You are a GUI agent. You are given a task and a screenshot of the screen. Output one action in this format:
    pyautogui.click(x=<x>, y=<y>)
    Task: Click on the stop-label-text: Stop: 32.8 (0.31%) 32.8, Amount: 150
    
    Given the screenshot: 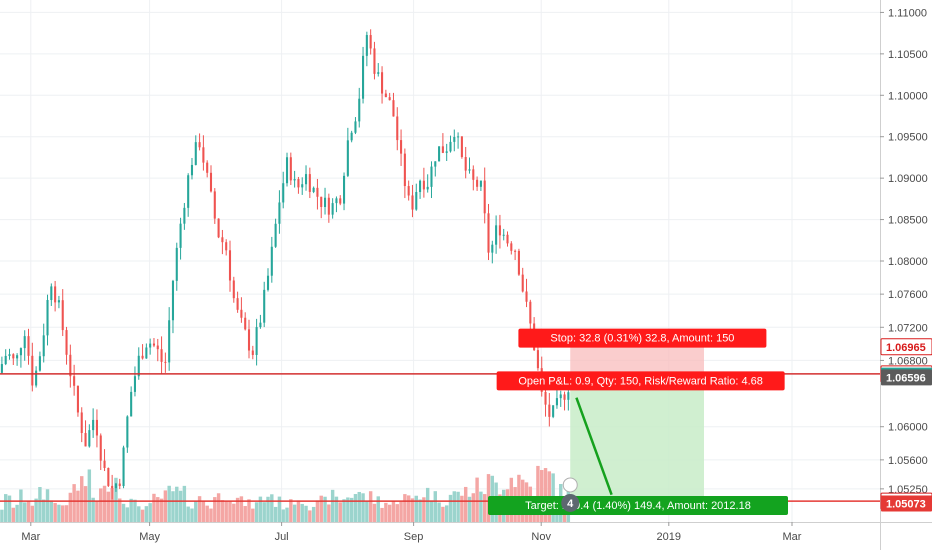 What is the action you would take?
    pyautogui.click(x=642, y=339)
    